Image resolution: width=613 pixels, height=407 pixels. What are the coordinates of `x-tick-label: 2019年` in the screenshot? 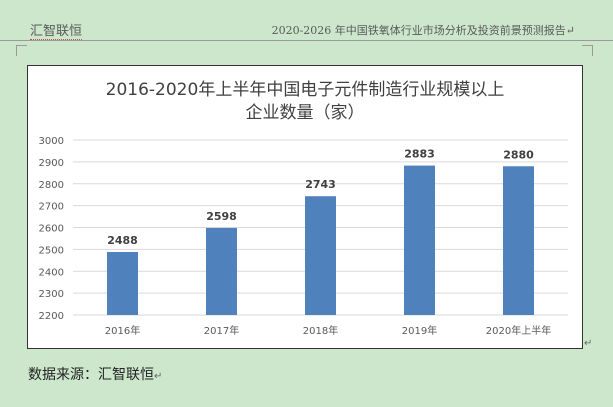 It's located at (419, 330).